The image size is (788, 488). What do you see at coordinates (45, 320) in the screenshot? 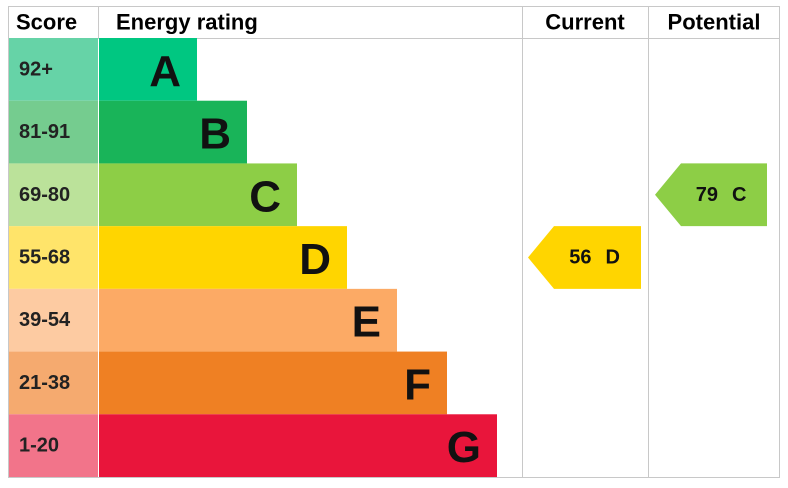
I see `score-label: 39-54` at bounding box center [45, 320].